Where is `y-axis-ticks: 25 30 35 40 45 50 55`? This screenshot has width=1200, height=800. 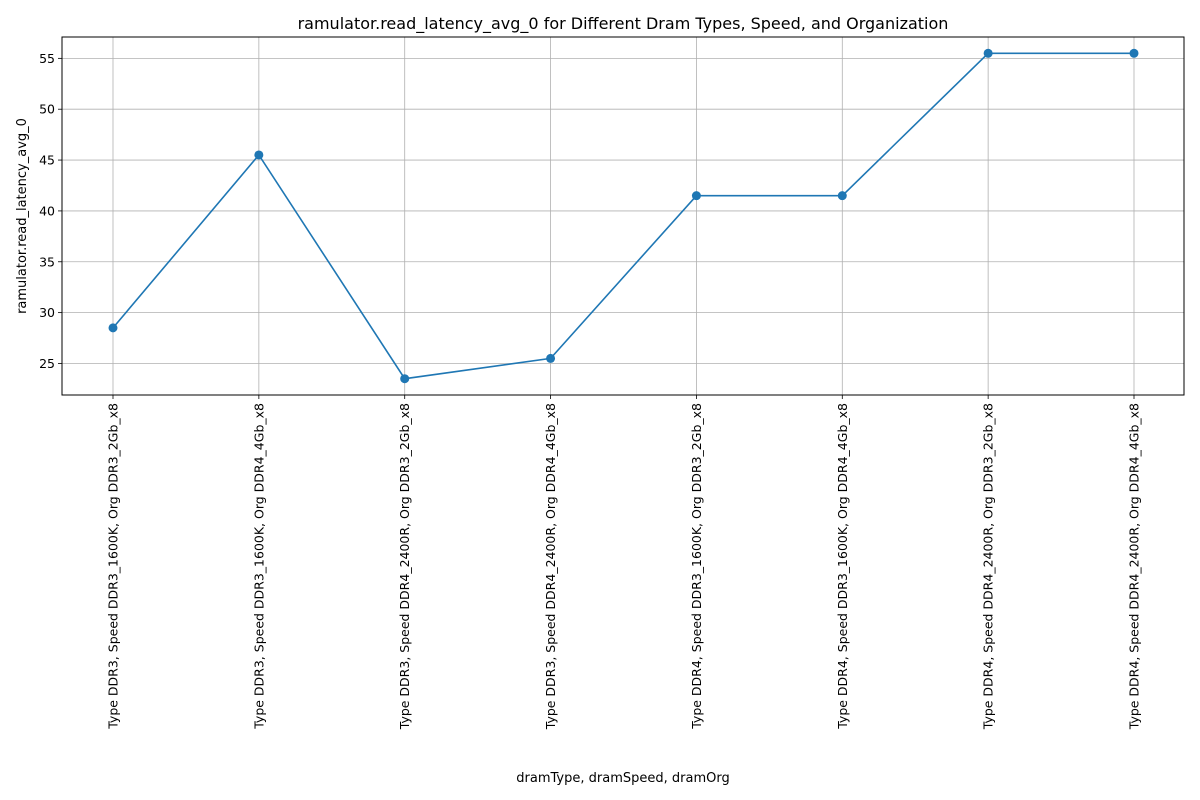 y-axis-ticks: 25 30 35 40 45 50 55 is located at coordinates (50, 211).